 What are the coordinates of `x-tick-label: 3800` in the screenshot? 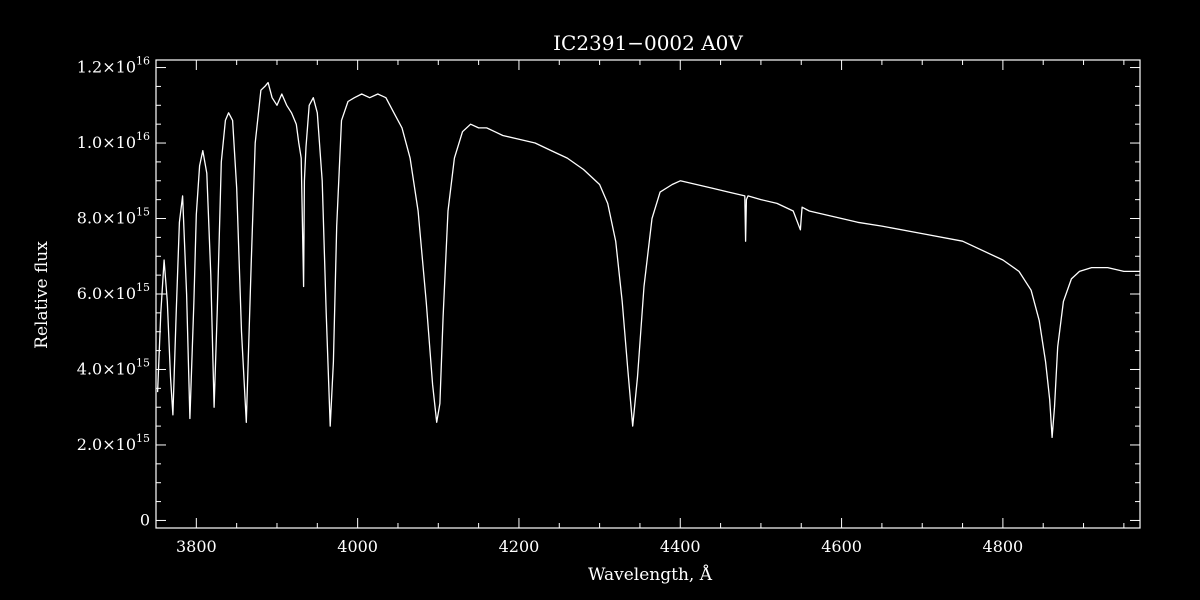 It's located at (196, 546).